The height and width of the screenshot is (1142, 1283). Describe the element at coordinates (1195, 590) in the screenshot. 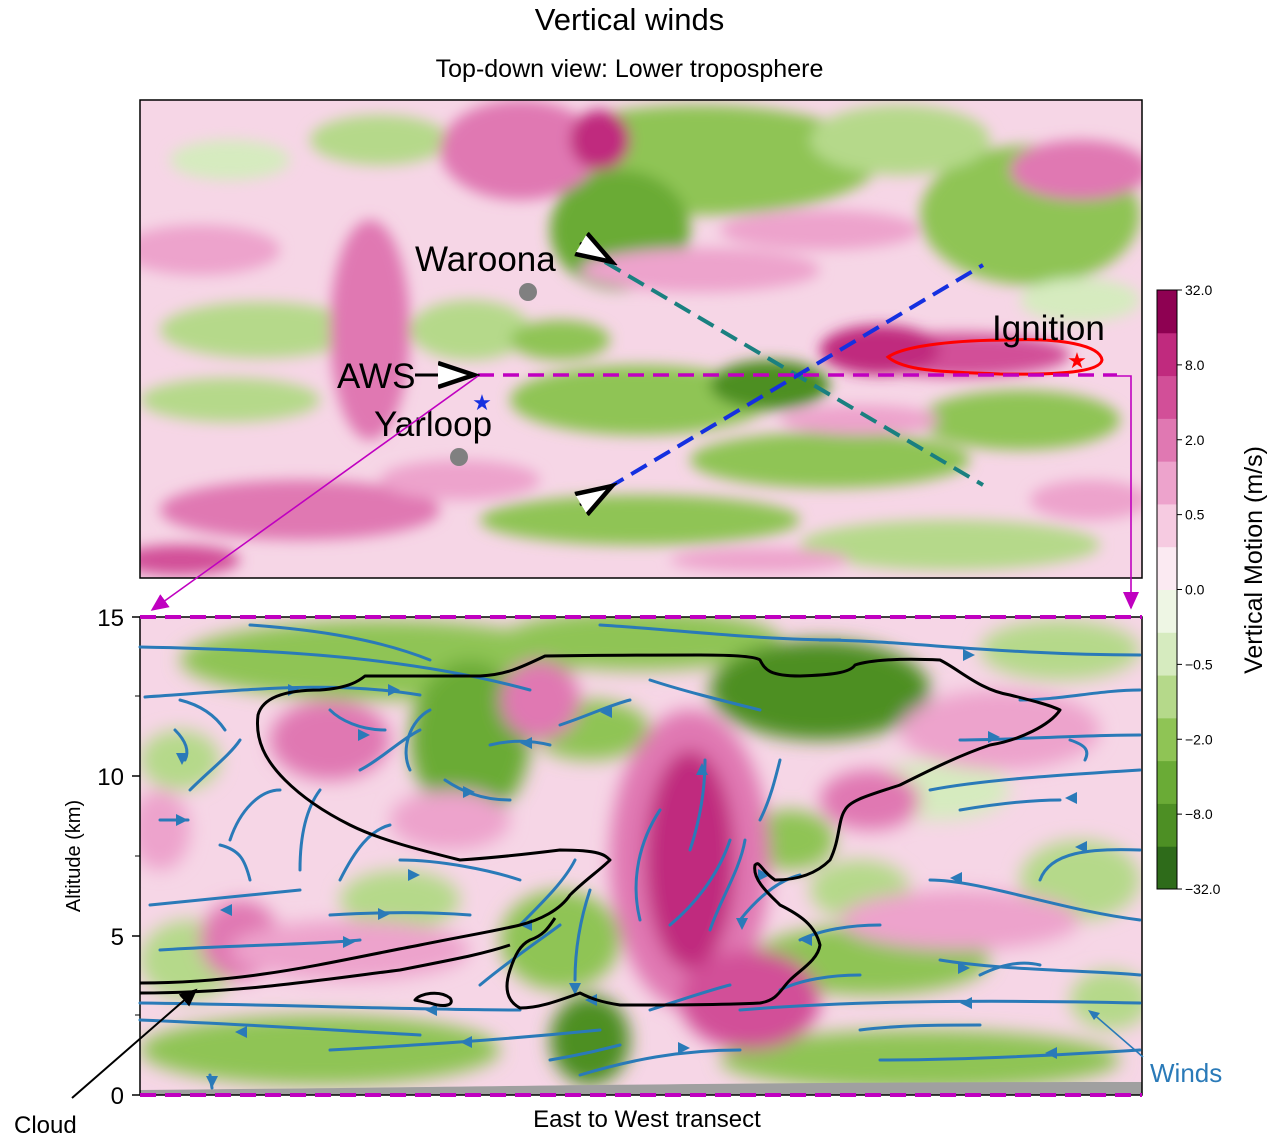

I see `colorbar-tick-label: 0.0` at that location.